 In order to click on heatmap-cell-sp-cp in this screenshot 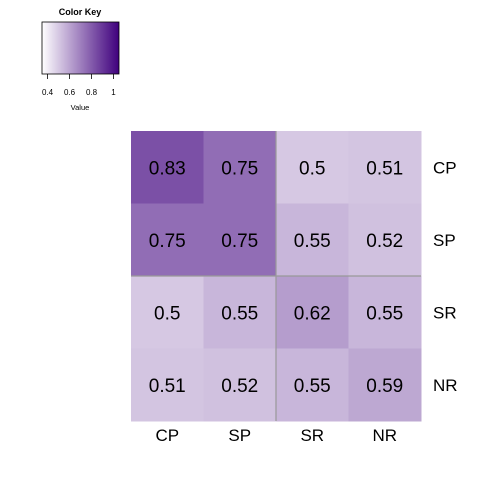, I will do `click(167, 240)`.